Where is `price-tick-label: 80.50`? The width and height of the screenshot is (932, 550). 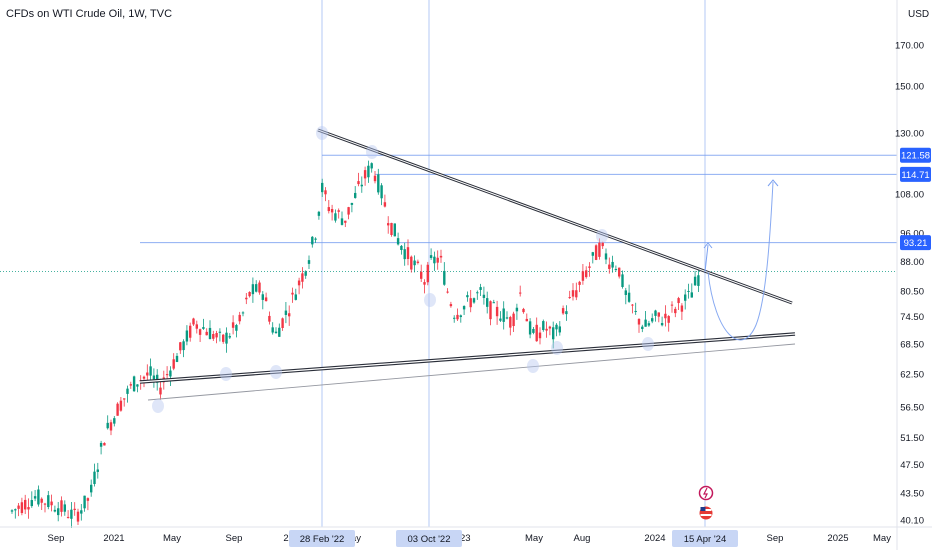 price-tick-label: 80.50 is located at coordinates (912, 291).